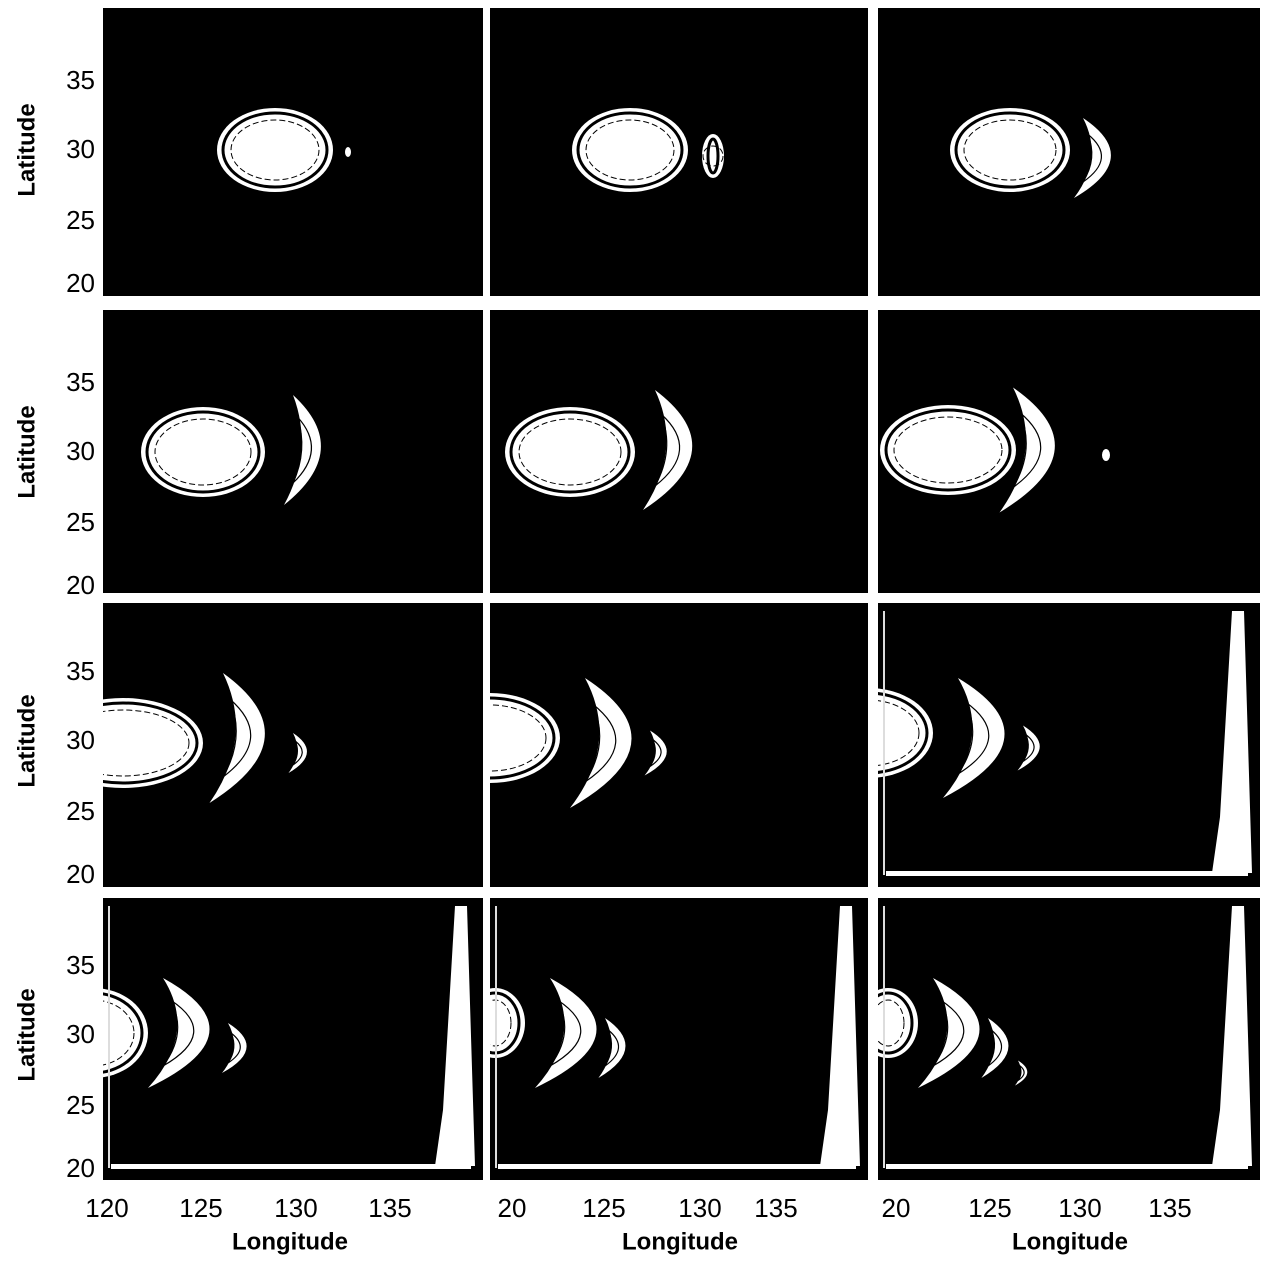 This screenshot has height=1264, width=1264. What do you see at coordinates (106, 1208) in the screenshot?
I see `x-tick-label: 120` at bounding box center [106, 1208].